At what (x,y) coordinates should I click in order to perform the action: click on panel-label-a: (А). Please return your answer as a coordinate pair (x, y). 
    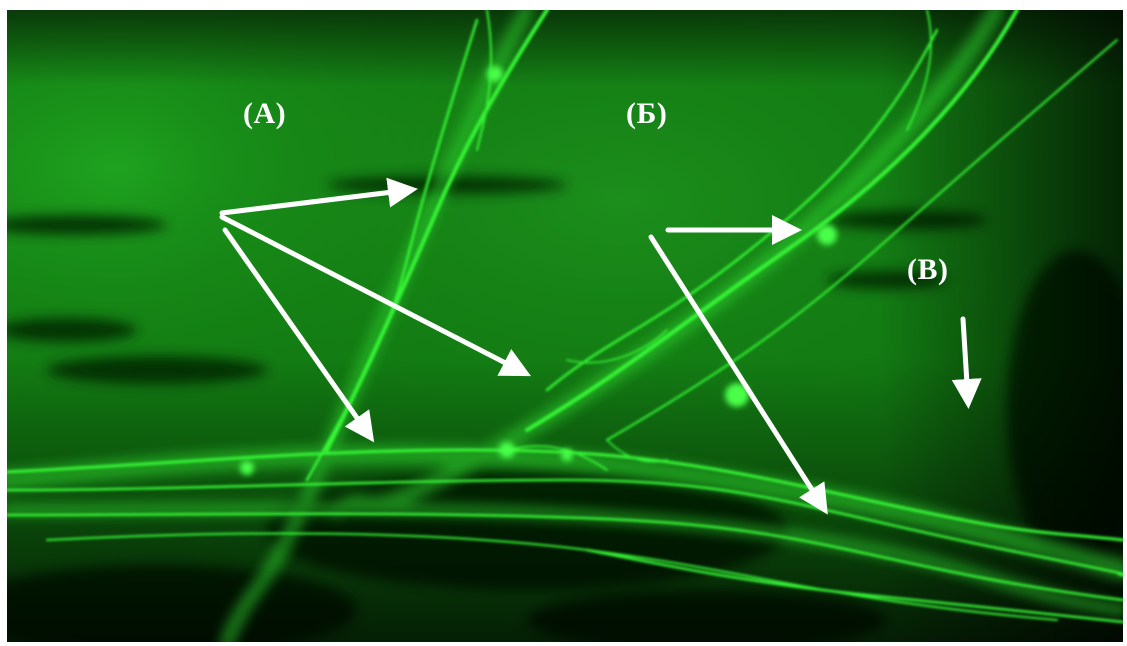
    Looking at the image, I should click on (265, 113).